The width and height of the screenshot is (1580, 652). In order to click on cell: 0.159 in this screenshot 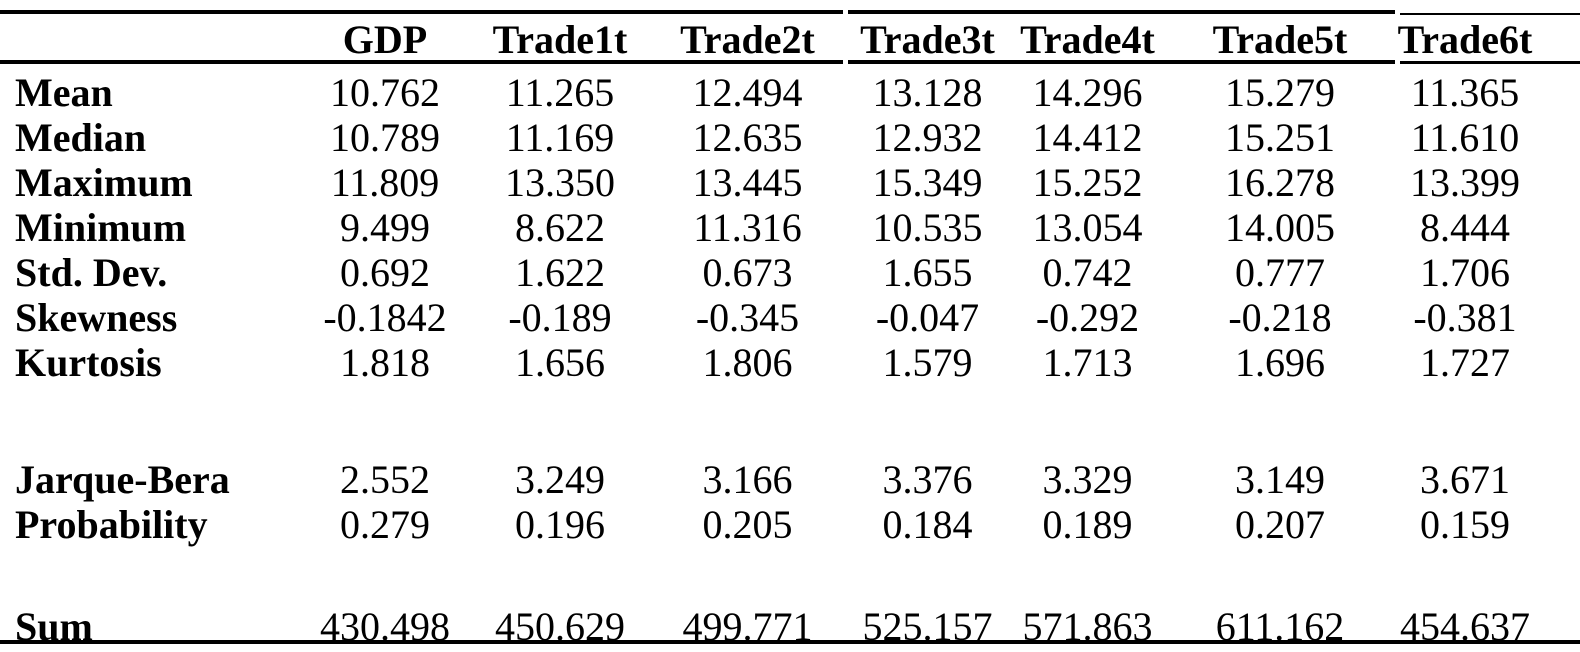, I will do `click(1465, 524)`.